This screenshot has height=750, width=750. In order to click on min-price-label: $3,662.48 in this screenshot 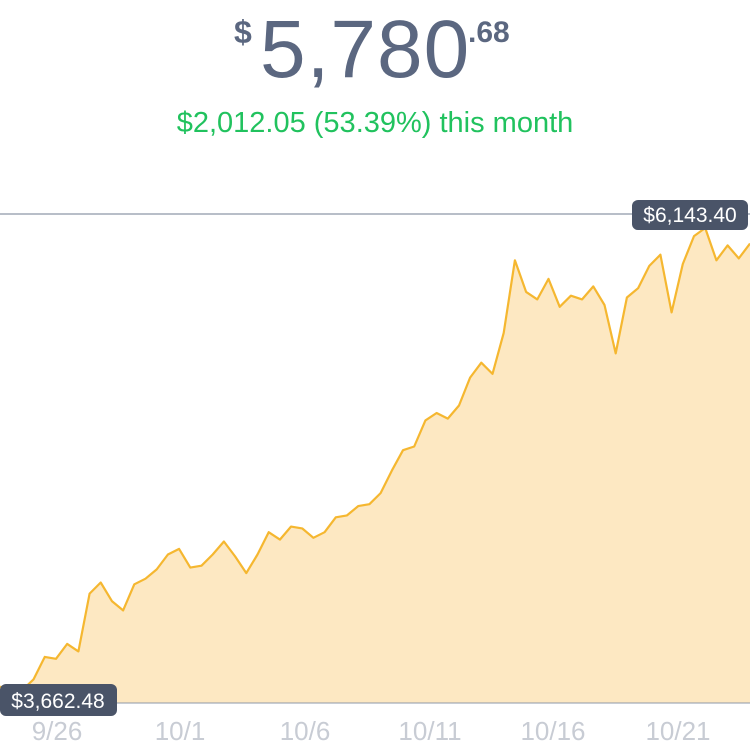, I will do `click(57, 701)`.